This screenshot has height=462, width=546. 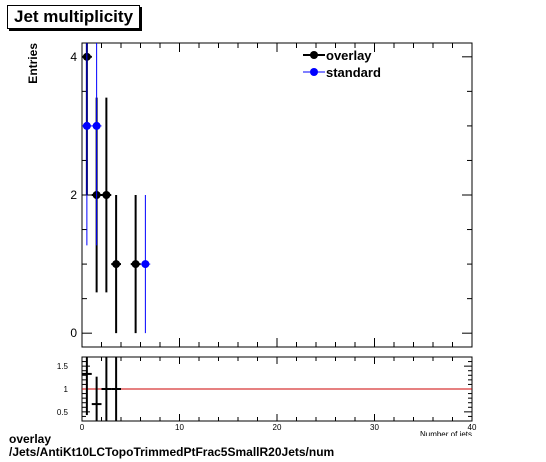 What do you see at coordinates (111, 188) in the screenshot?
I see `series-overlay` at bounding box center [111, 188].